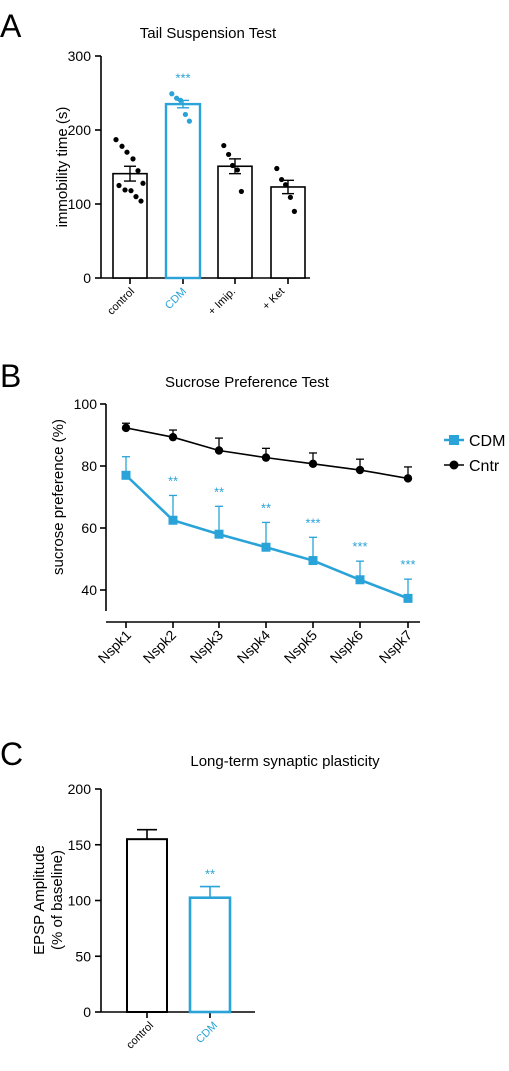 This screenshot has height=1071, width=509. What do you see at coordinates (207, 1033) in the screenshot?
I see `category-label-cdm-c: CDM` at bounding box center [207, 1033].